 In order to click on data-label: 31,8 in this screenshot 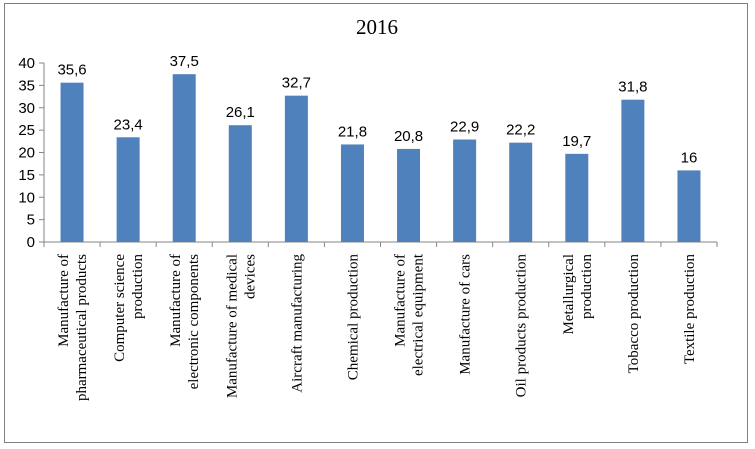, I will do `click(632, 87)`.